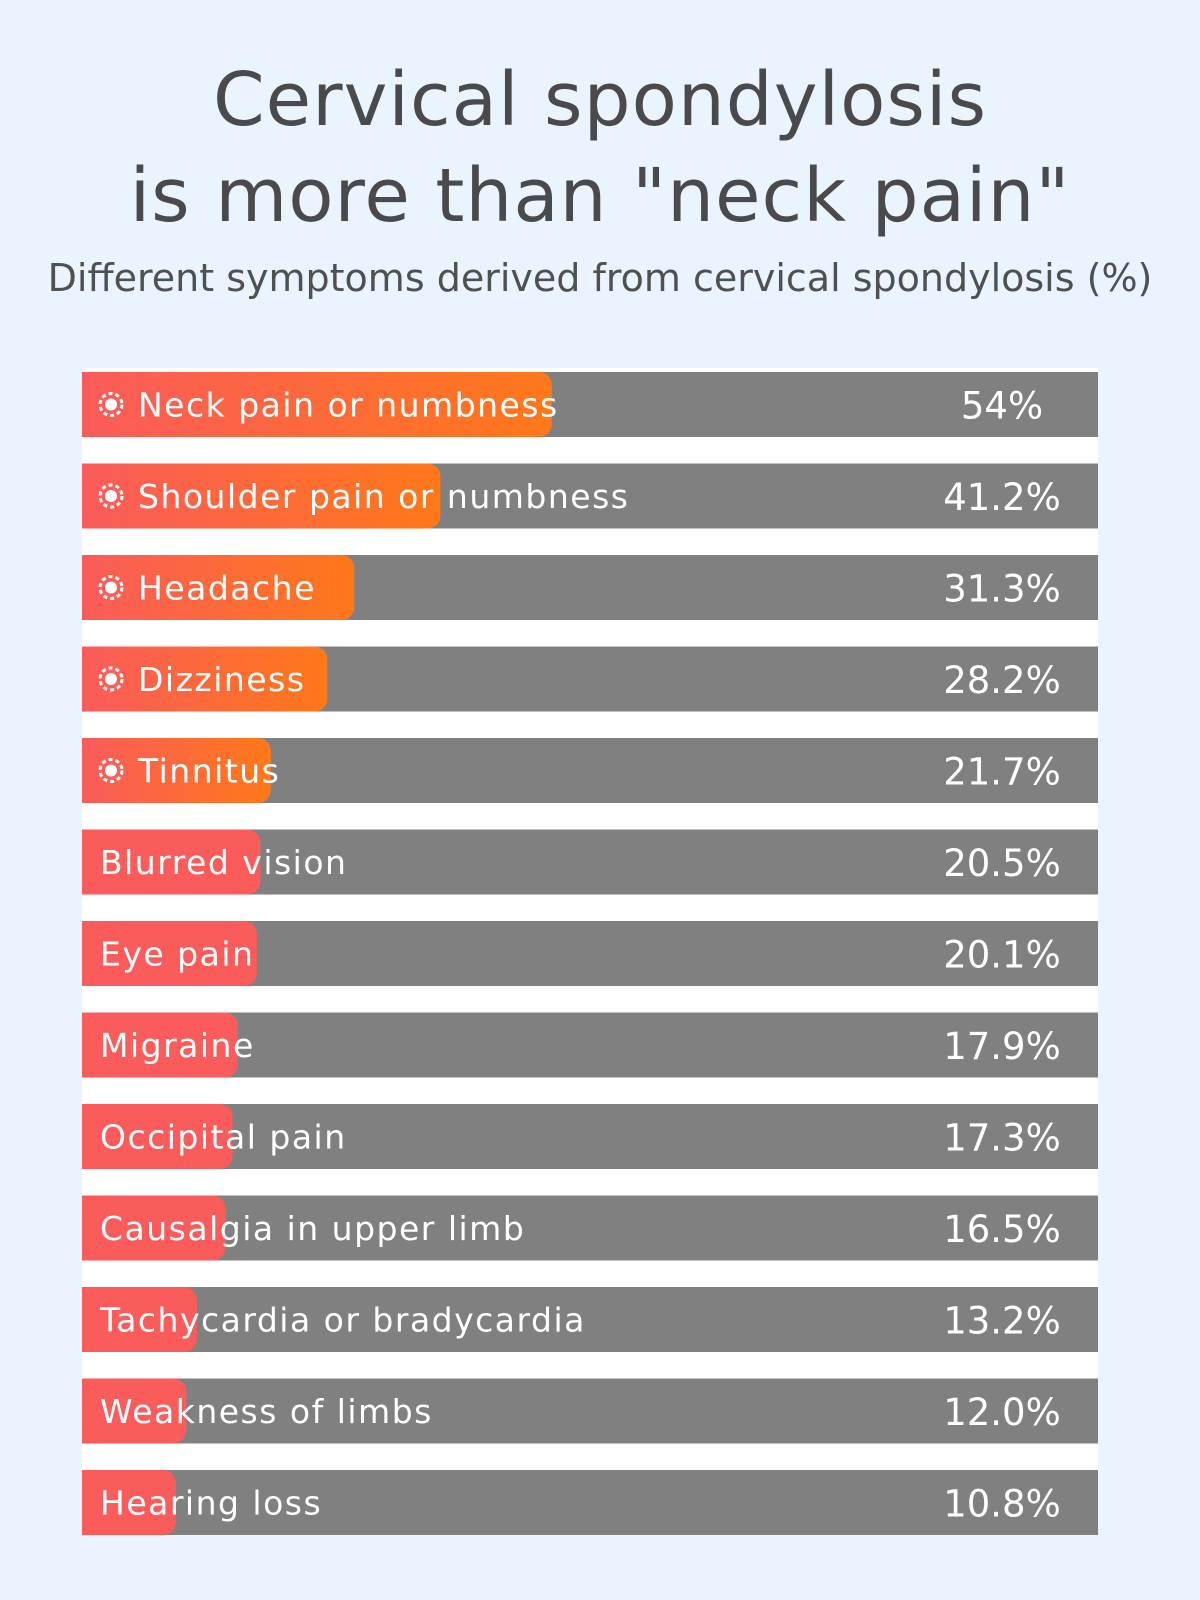  What do you see at coordinates (266, 1411) in the screenshot?
I see `bar-category-label: Weakness of limbs` at bounding box center [266, 1411].